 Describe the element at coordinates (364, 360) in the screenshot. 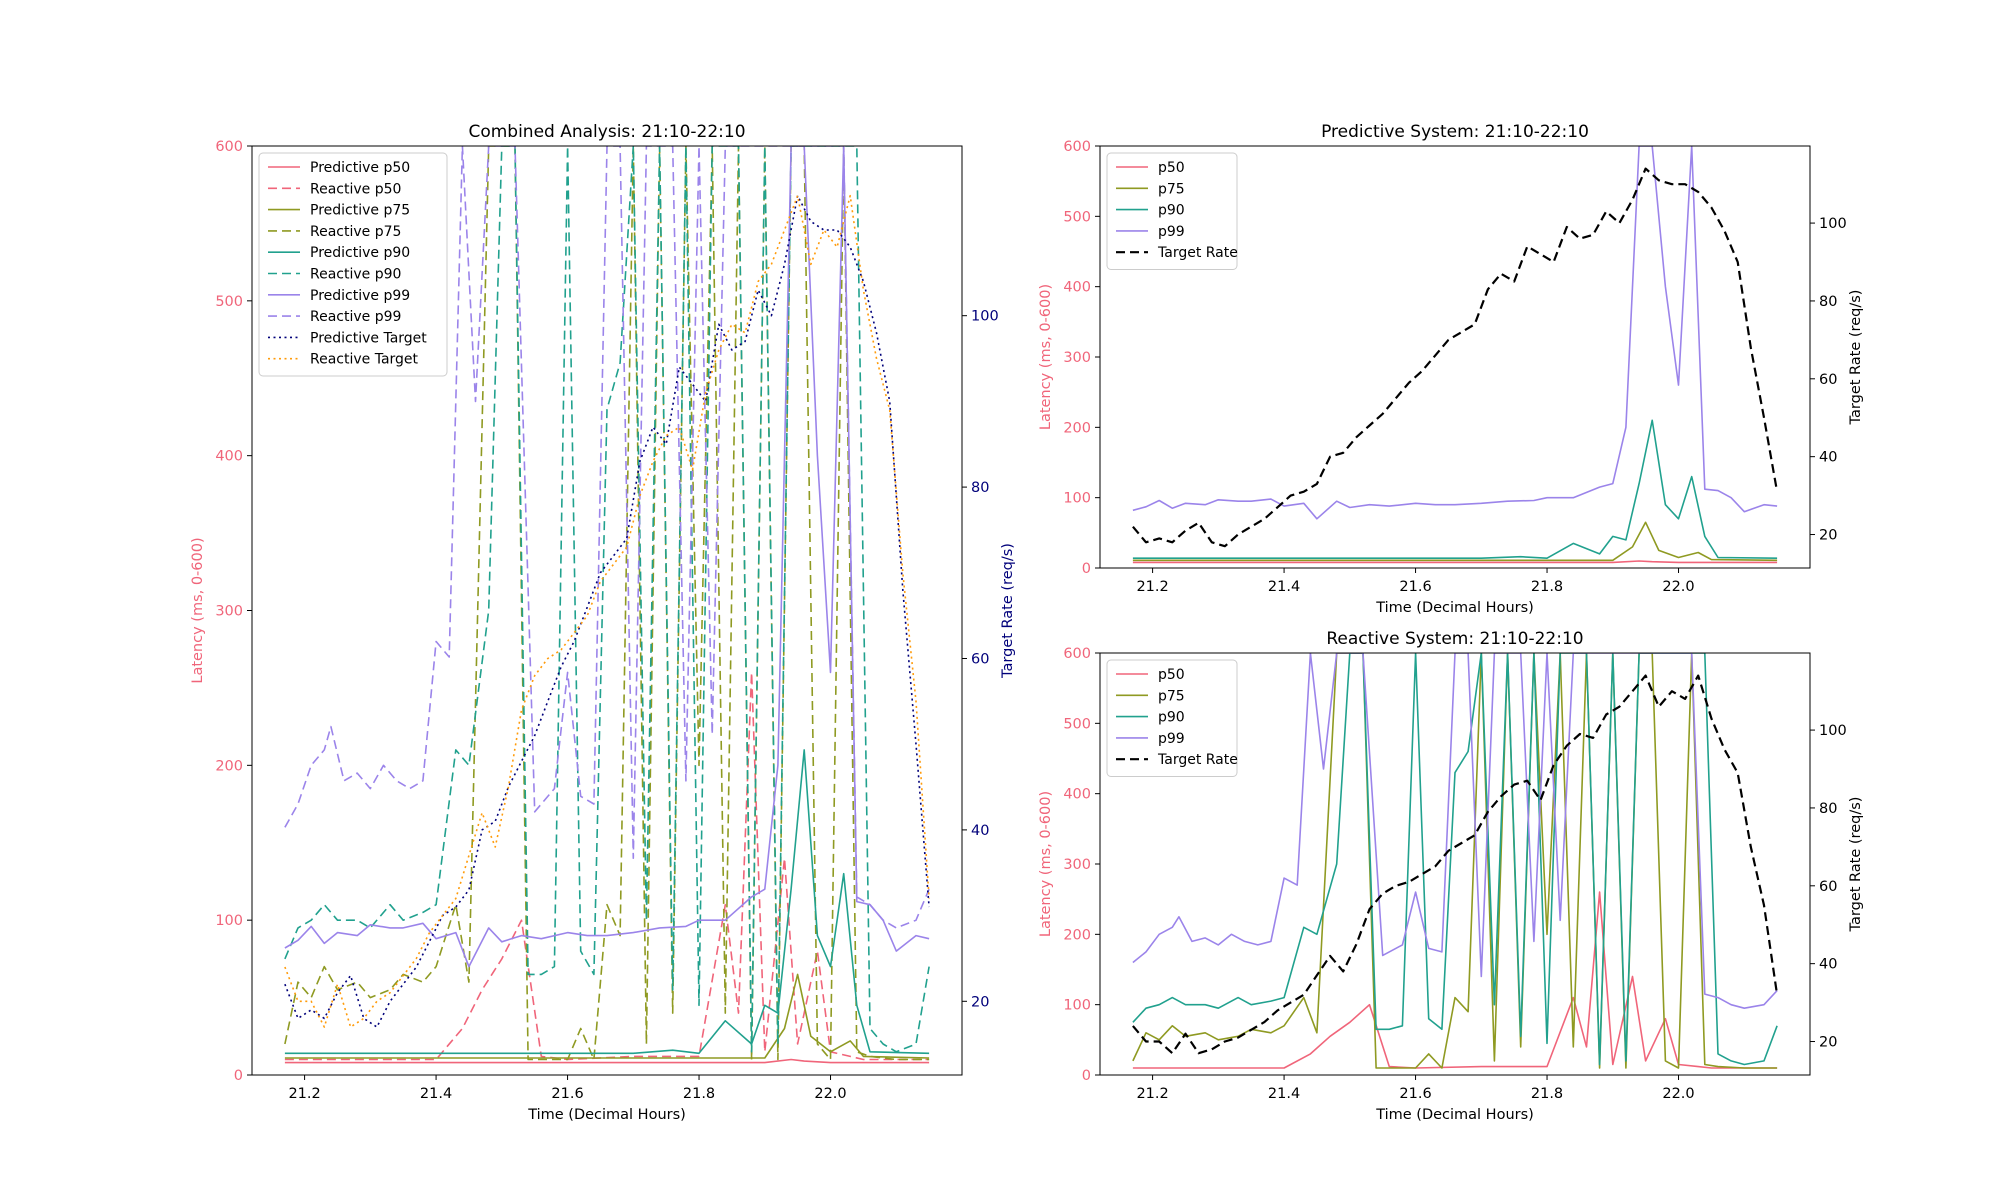

I see `legend-label: Reactive Target` at that location.